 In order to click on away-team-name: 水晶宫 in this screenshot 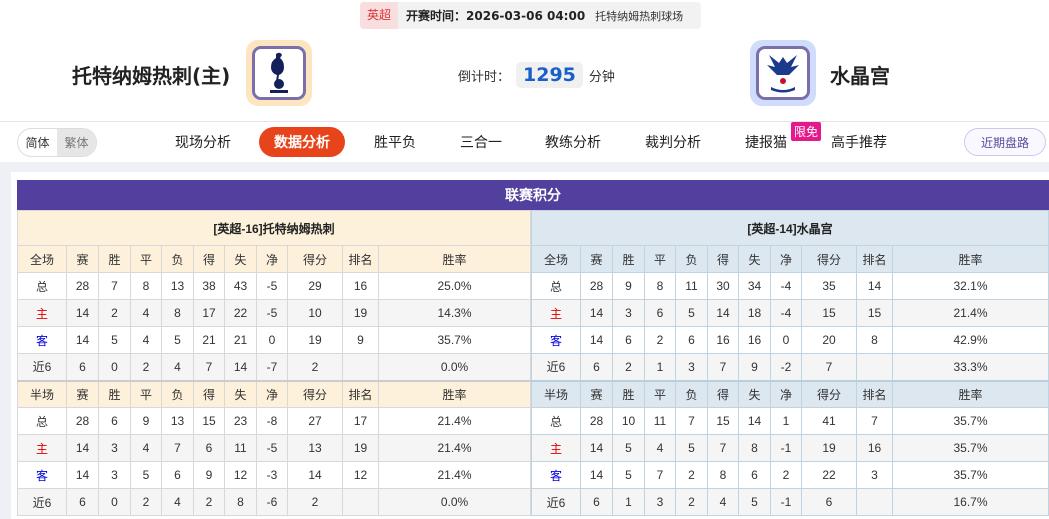, I will do `click(860, 76)`.